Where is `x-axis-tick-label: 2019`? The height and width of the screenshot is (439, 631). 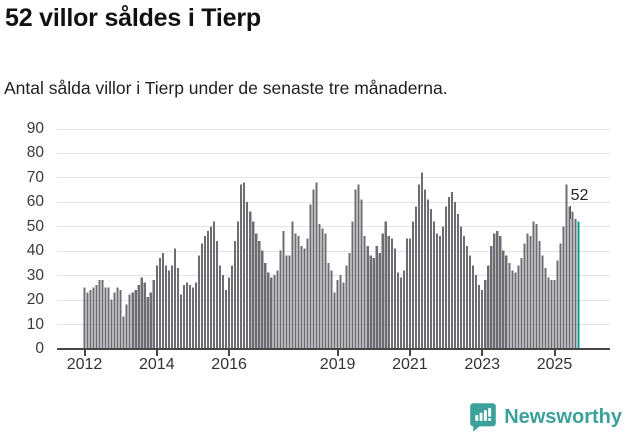
x-axis-tick-label: 2019 is located at coordinates (337, 364).